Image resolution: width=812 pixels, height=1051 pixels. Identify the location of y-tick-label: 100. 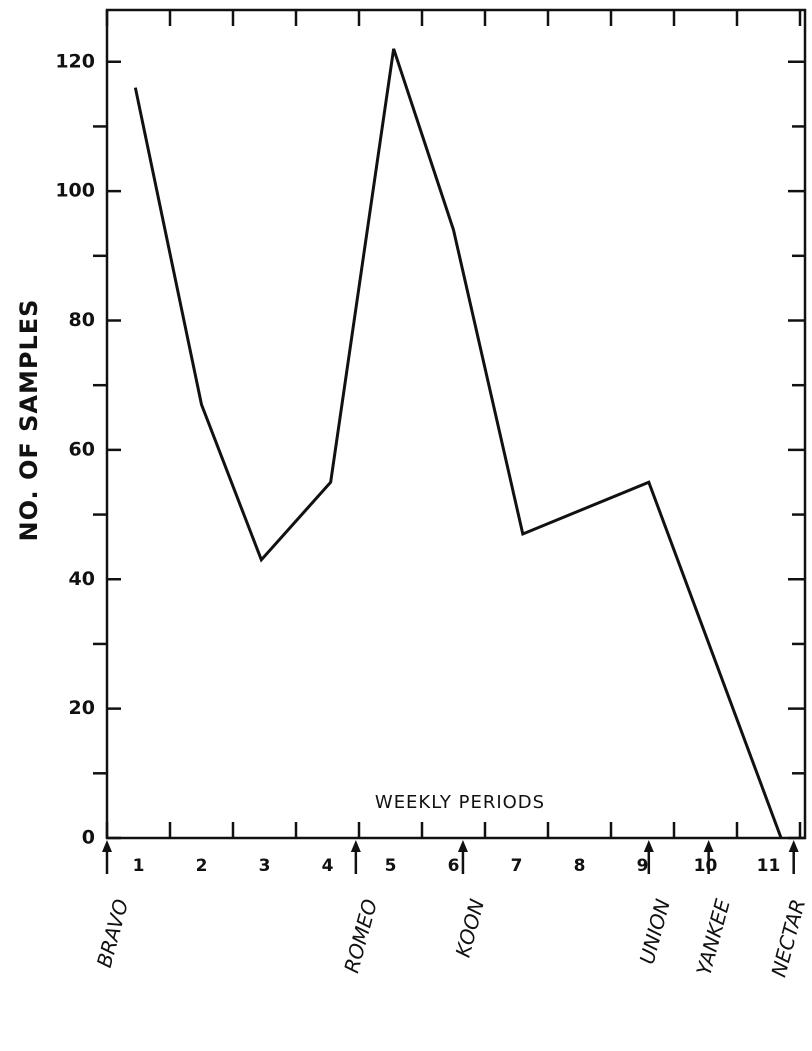
(75, 191).